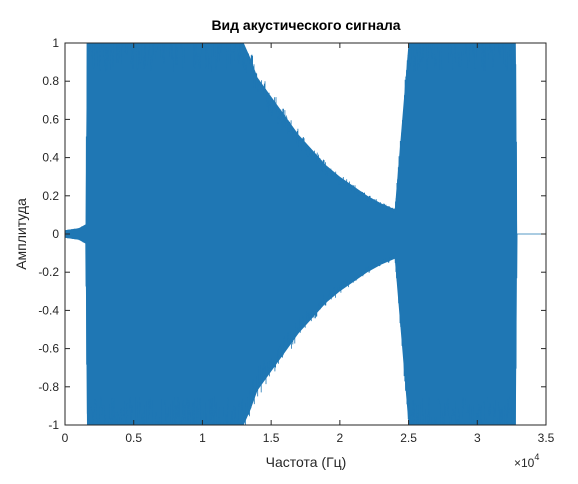  Describe the element at coordinates (477, 438) in the screenshot. I see `x-tick-label: 3` at that location.